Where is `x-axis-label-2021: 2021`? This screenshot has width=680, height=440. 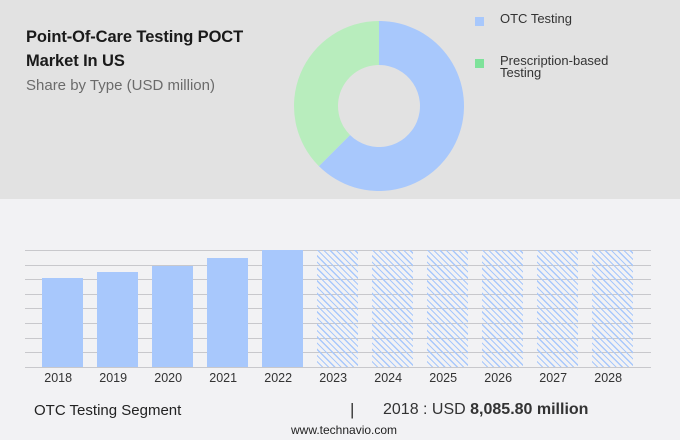 x-axis-label-2021: 2021 is located at coordinates (223, 378).